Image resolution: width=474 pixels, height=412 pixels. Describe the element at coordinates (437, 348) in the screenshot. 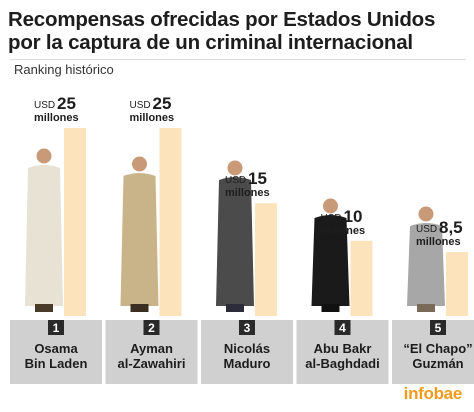

I see `category-label-line1: “El Chapo”` at that location.